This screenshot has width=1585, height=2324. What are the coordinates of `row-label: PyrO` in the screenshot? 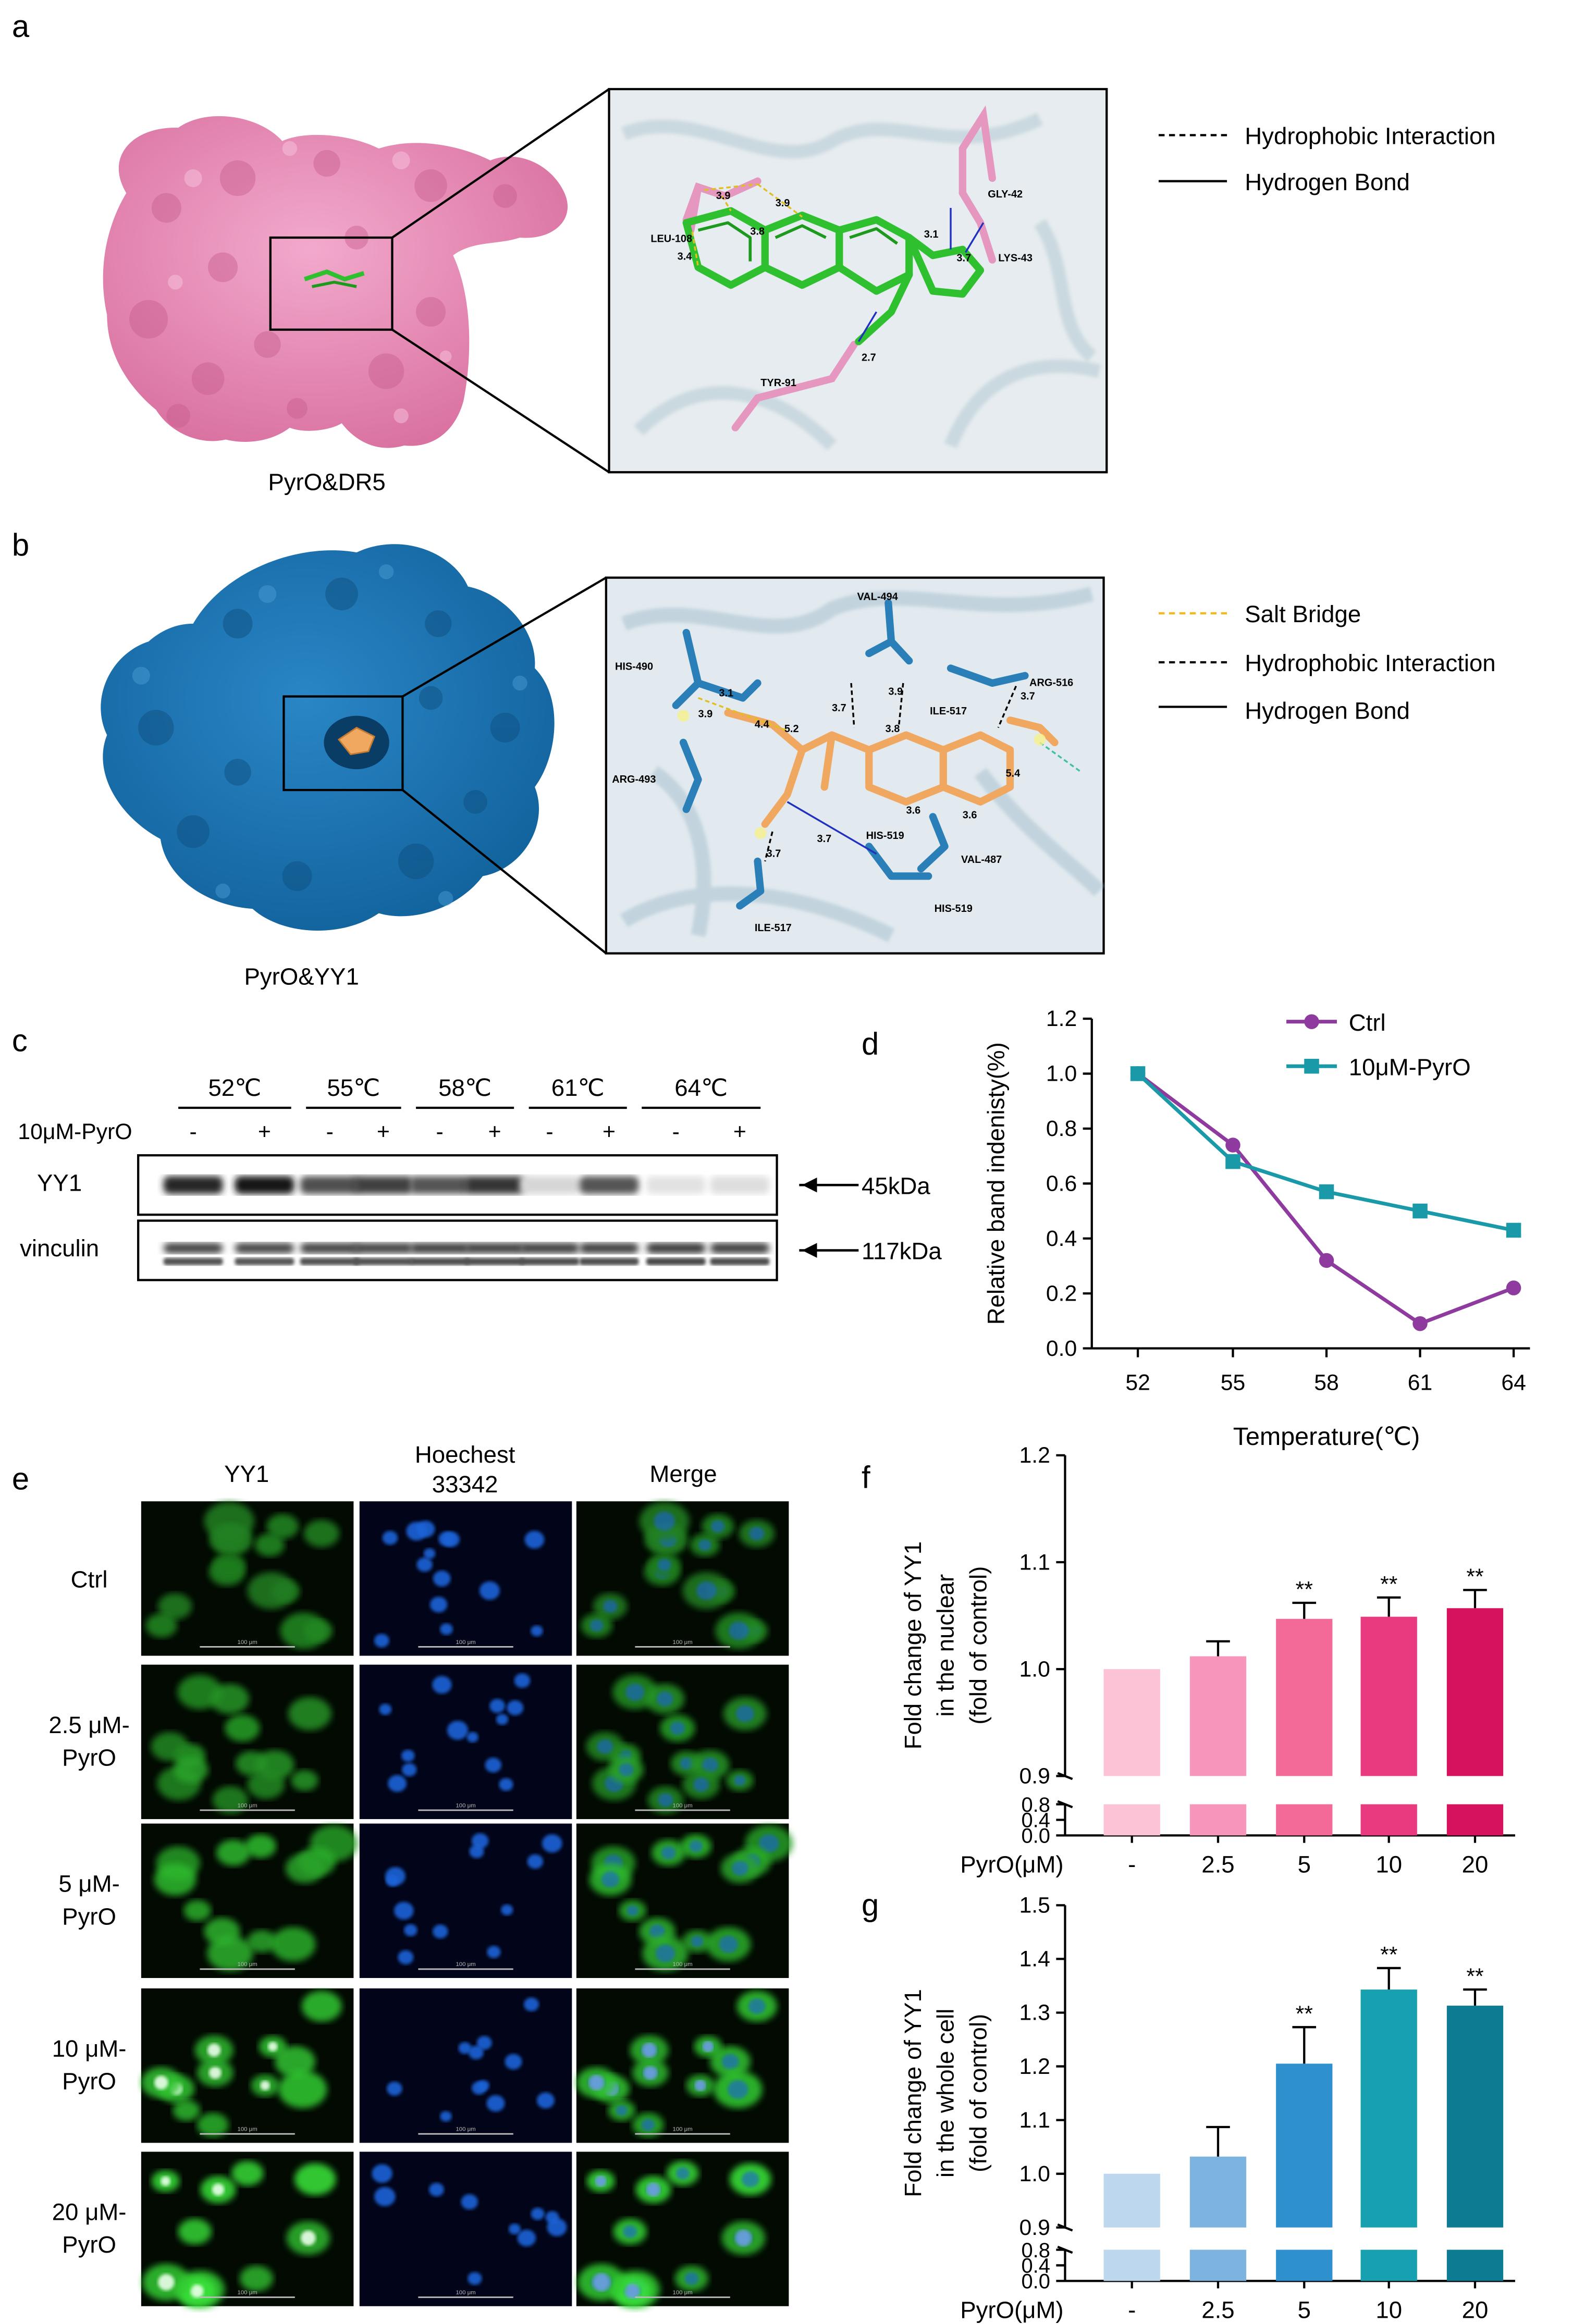 It's located at (89, 2081).